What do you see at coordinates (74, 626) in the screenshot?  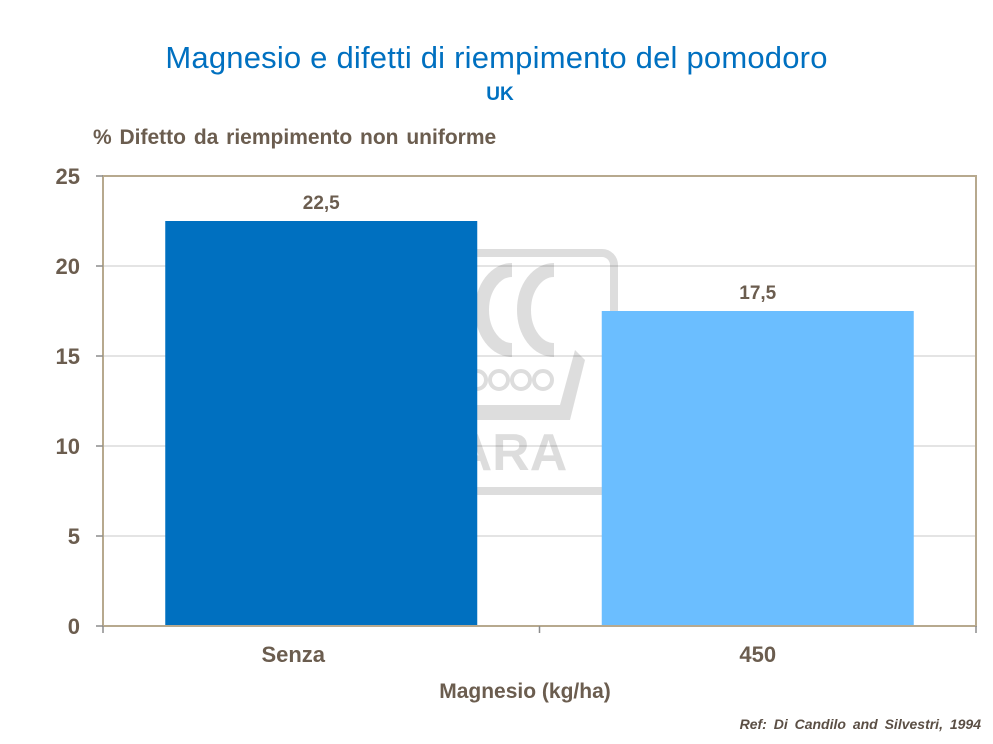 I see `y-tick-label: 0` at bounding box center [74, 626].